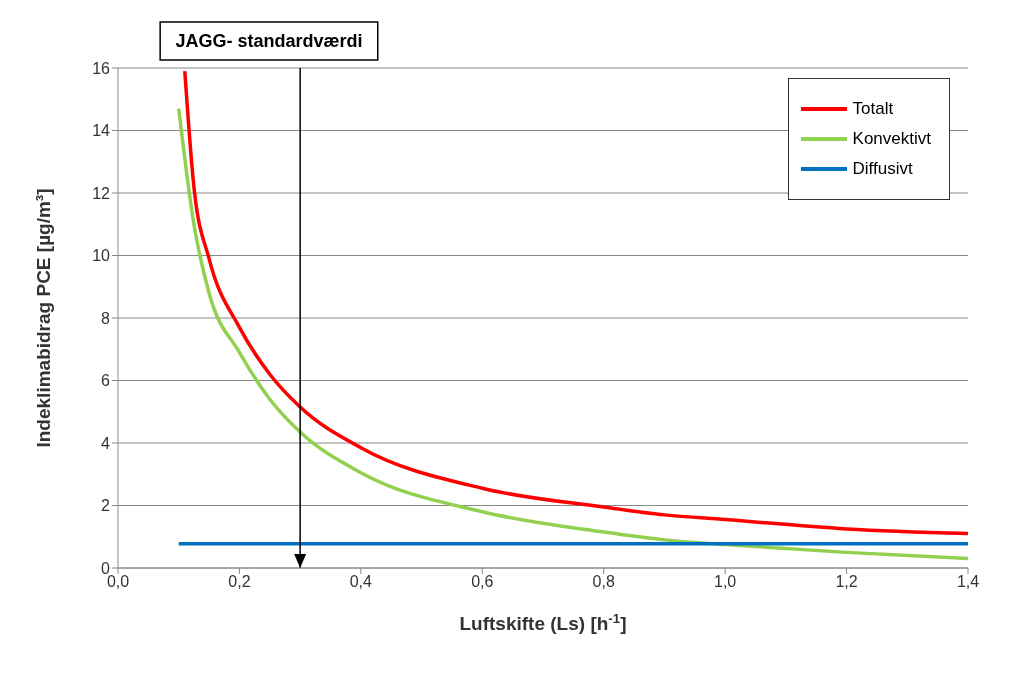 The height and width of the screenshot is (674, 1028). Describe the element at coordinates (106, 506) in the screenshot. I see `y-tick-label: 2` at that location.